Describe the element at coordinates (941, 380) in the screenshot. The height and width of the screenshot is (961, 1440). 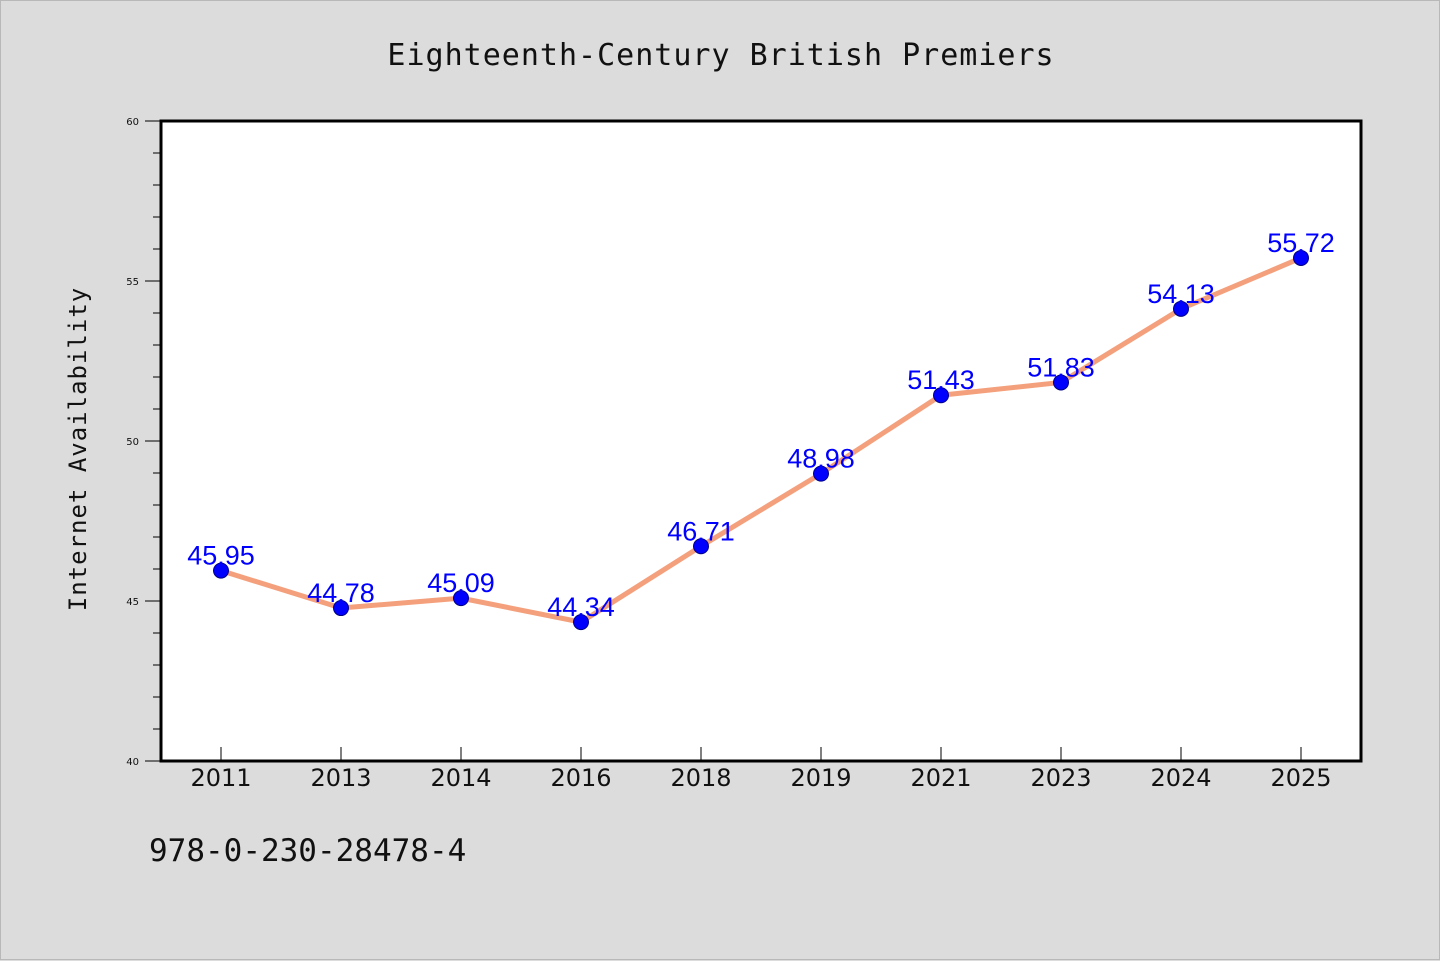
I see `data-label: 51.43` at that location.